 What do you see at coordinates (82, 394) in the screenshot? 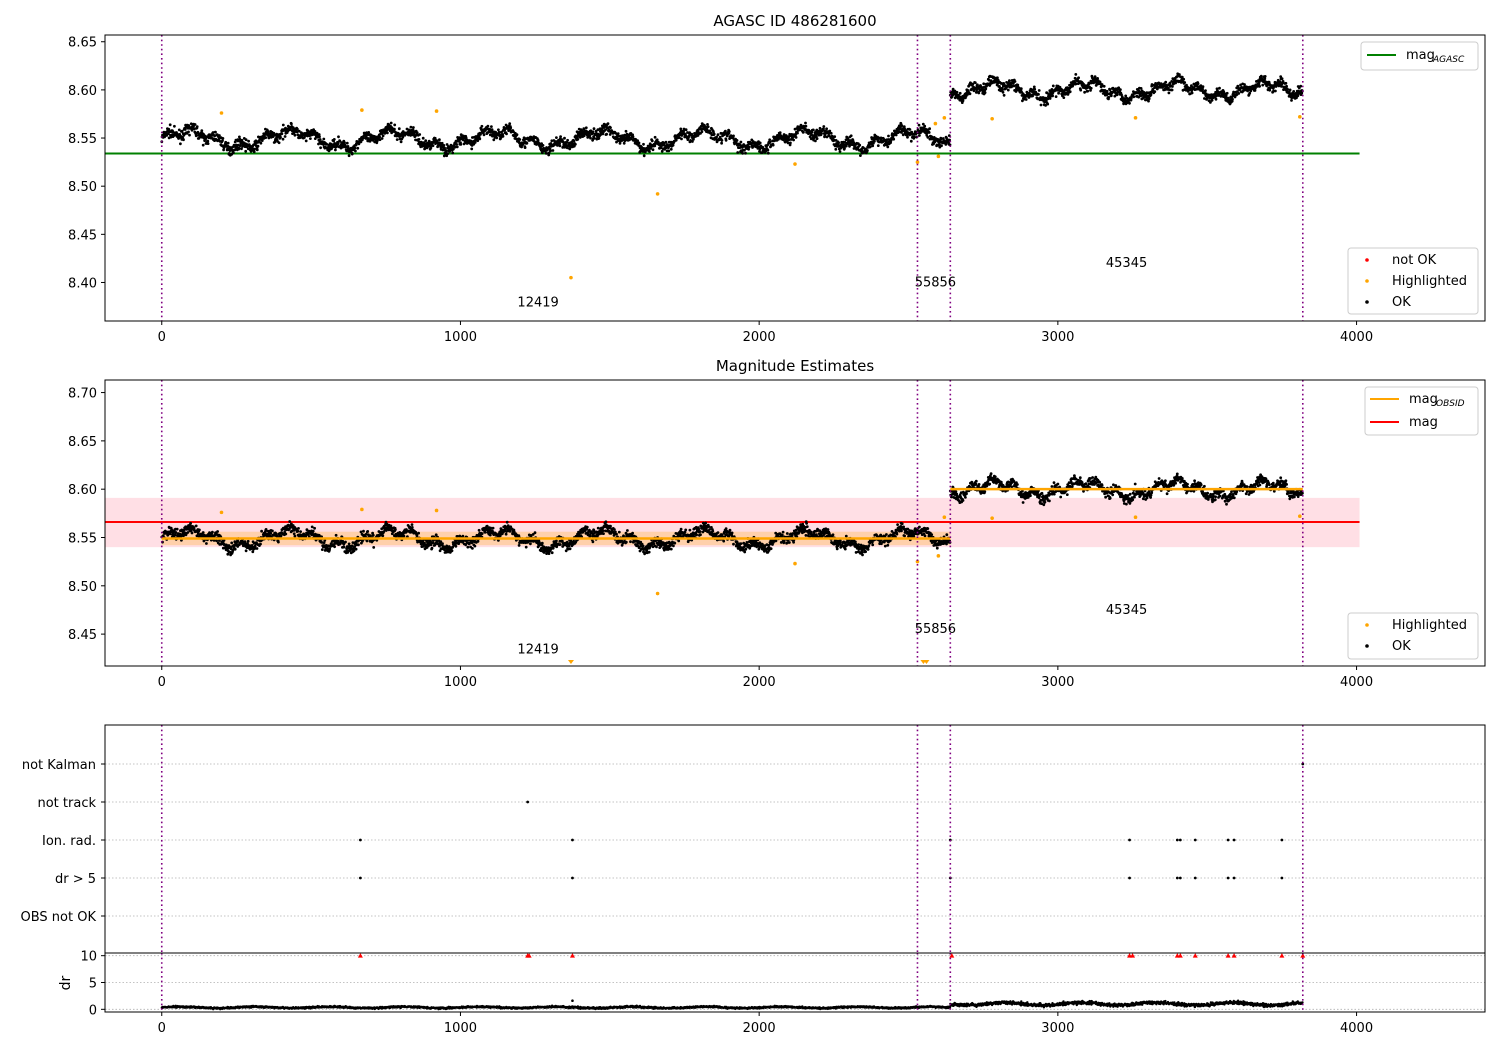
I see `panel2-ytick-label: 8.70` at bounding box center [82, 394].